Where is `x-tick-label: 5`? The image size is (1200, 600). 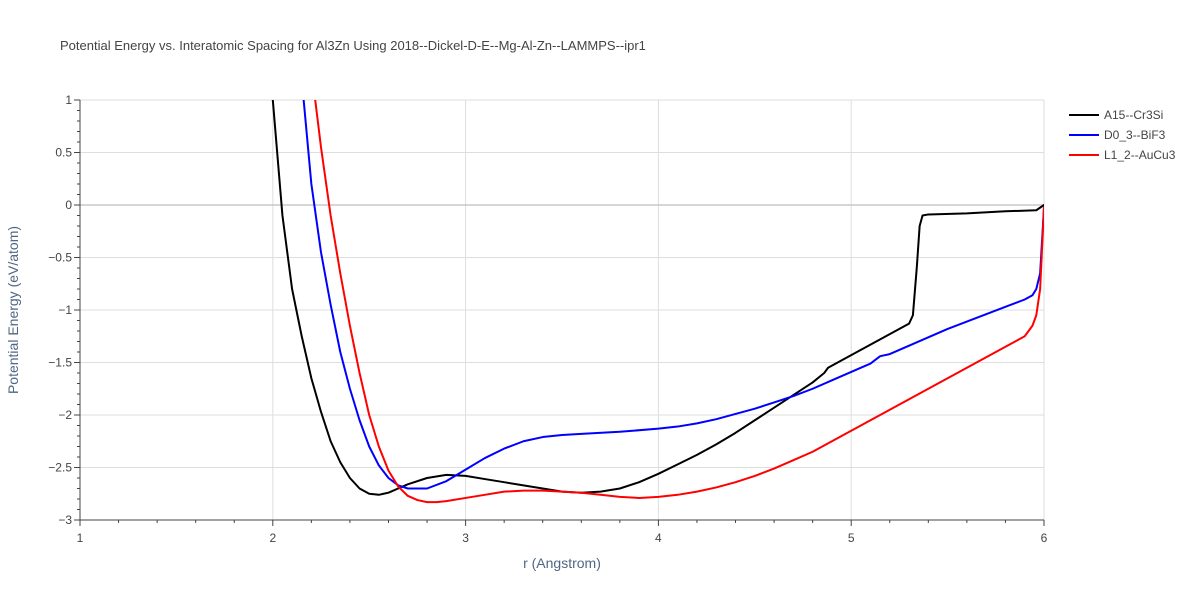 x-tick-label: 5 is located at coordinates (851, 538).